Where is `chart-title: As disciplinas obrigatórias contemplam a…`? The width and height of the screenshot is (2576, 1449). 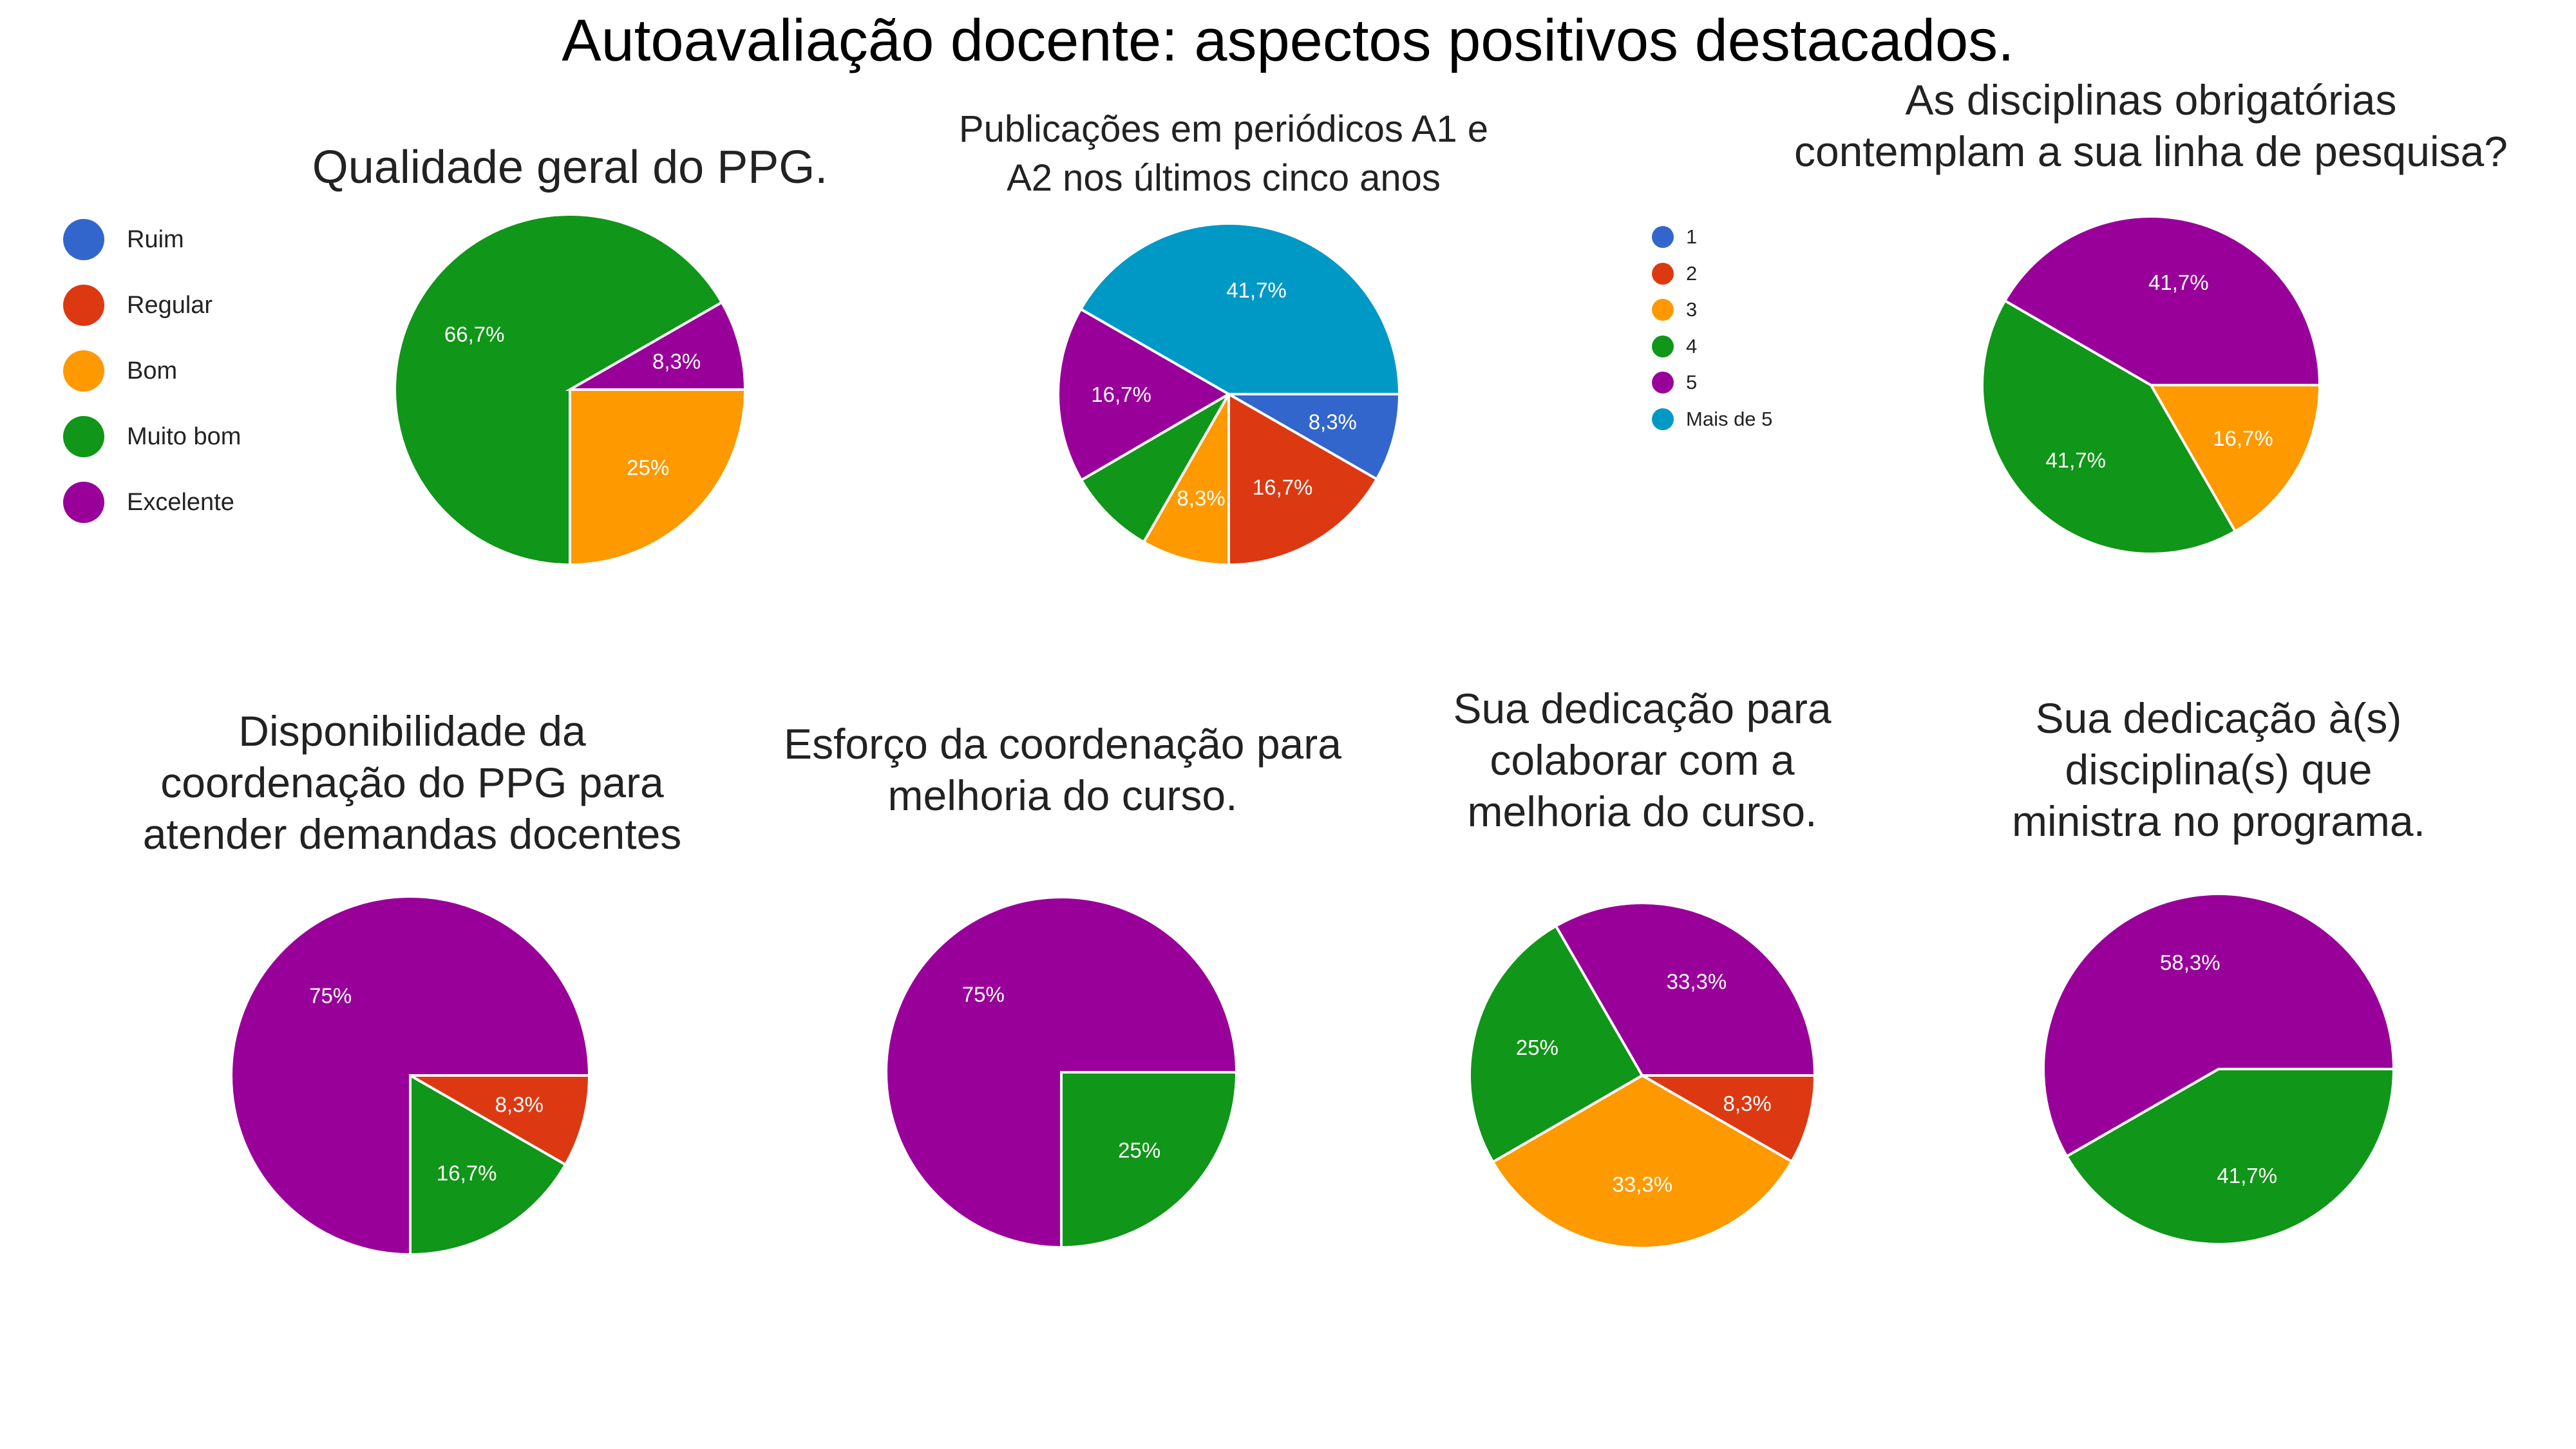
chart-title: As disciplinas obrigatórias contemplam a… is located at coordinates (2151, 125).